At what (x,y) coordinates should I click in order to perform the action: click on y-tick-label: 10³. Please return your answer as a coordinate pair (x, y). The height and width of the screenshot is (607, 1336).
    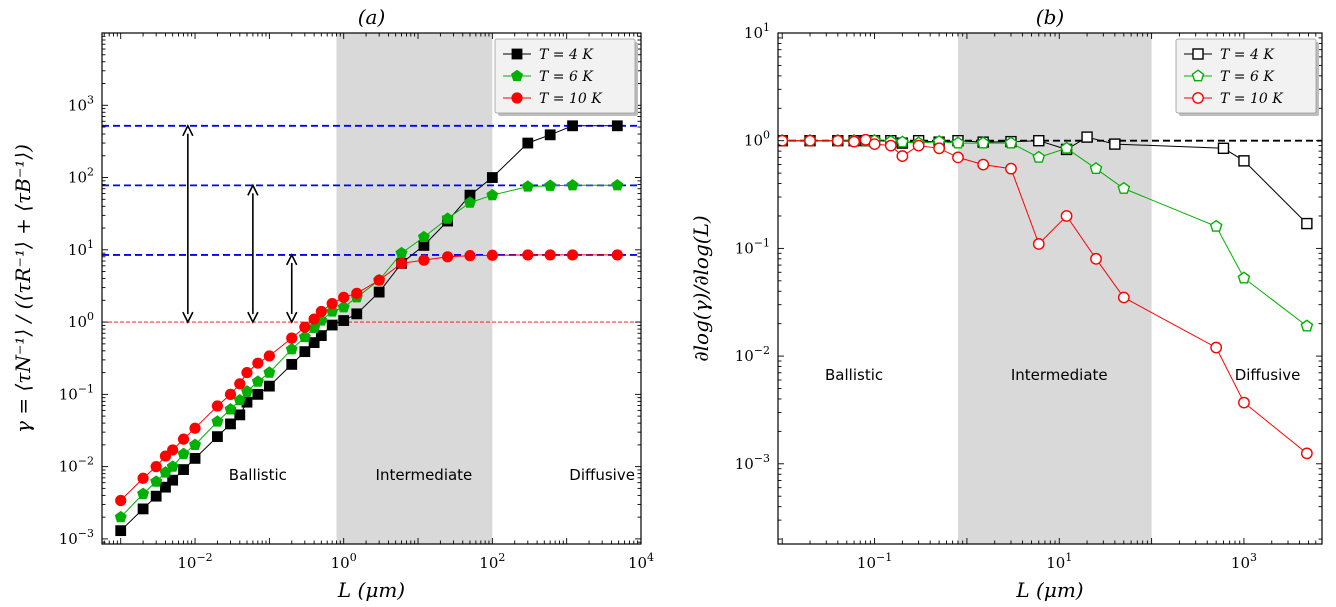
    Looking at the image, I should click on (81, 103).